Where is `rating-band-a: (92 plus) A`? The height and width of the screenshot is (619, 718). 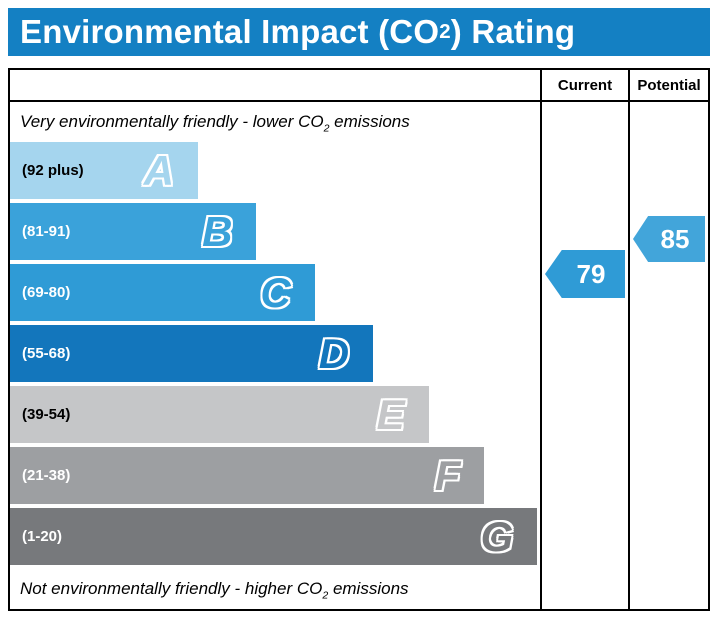
rating-band-a: (92 plus) A is located at coordinates (104, 170).